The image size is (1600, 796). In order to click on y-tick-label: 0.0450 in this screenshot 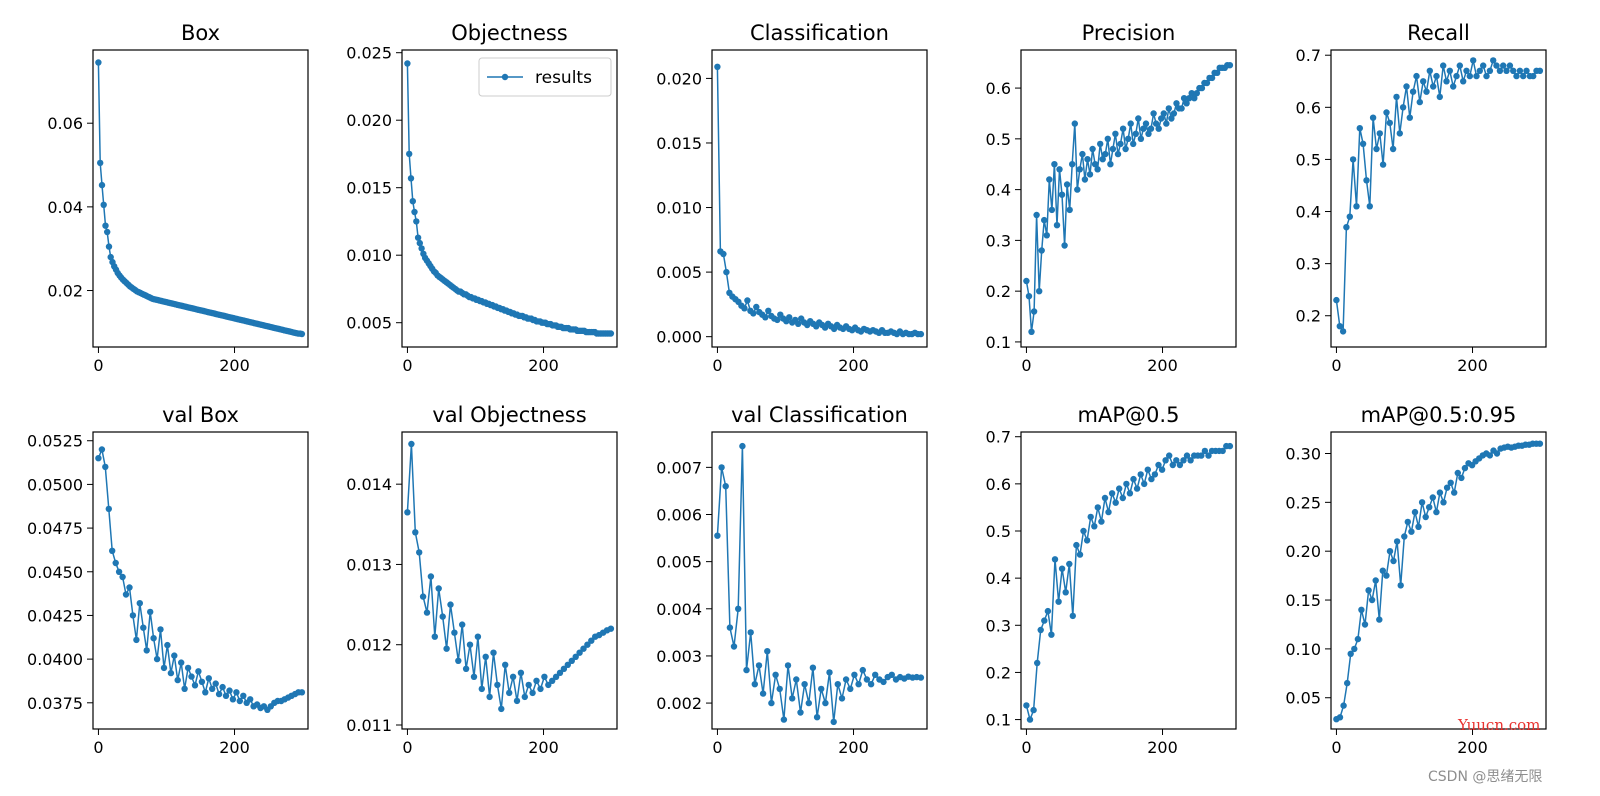, I will do `click(55, 572)`.